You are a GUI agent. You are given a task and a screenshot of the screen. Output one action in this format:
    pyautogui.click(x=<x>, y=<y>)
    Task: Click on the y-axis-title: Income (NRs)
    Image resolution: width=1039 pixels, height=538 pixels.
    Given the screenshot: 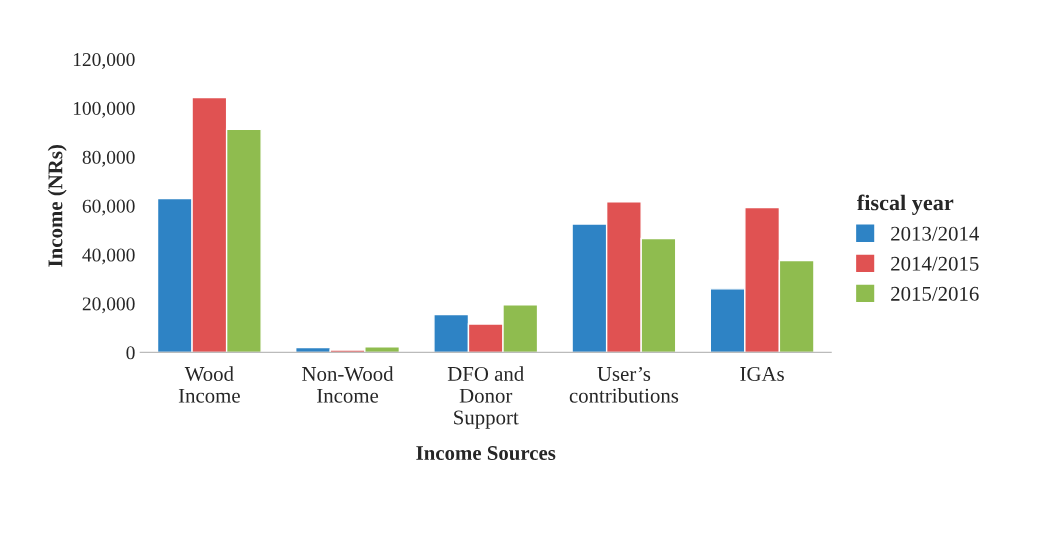 What is the action you would take?
    pyautogui.click(x=57, y=206)
    